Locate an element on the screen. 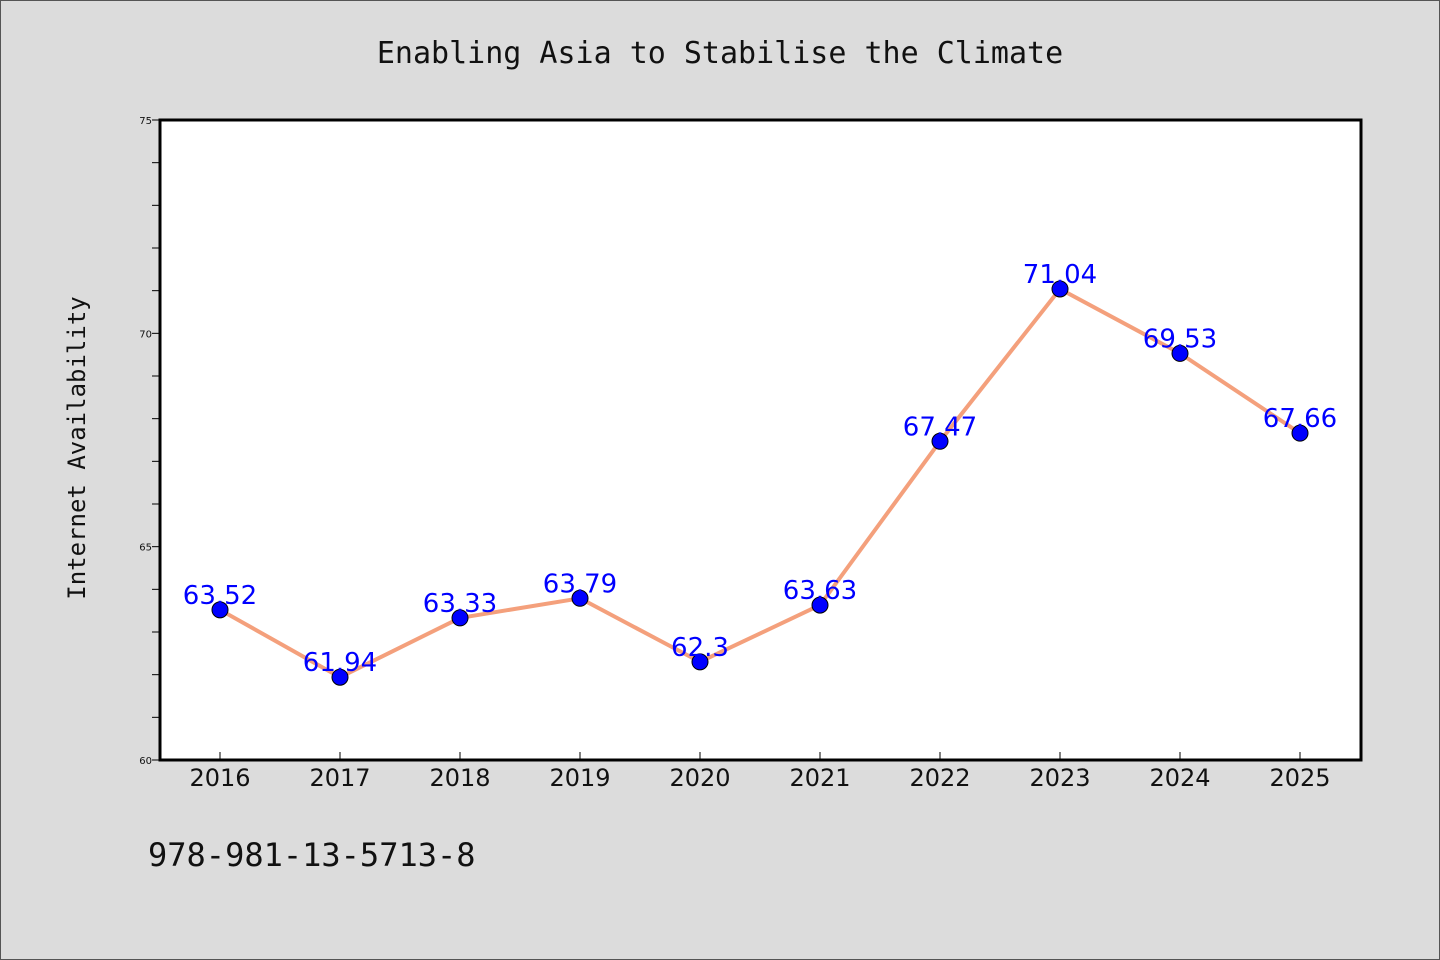  data-label: 61.94 is located at coordinates (340, 663).